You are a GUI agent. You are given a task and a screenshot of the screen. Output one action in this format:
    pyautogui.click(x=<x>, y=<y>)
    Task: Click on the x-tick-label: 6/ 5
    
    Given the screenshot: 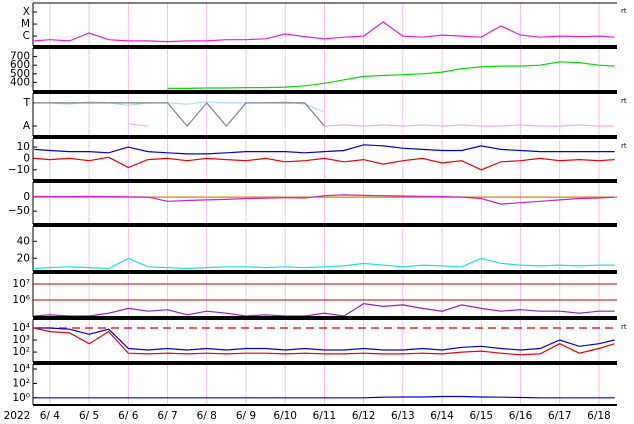 What is the action you would take?
    pyautogui.click(x=89, y=416)
    